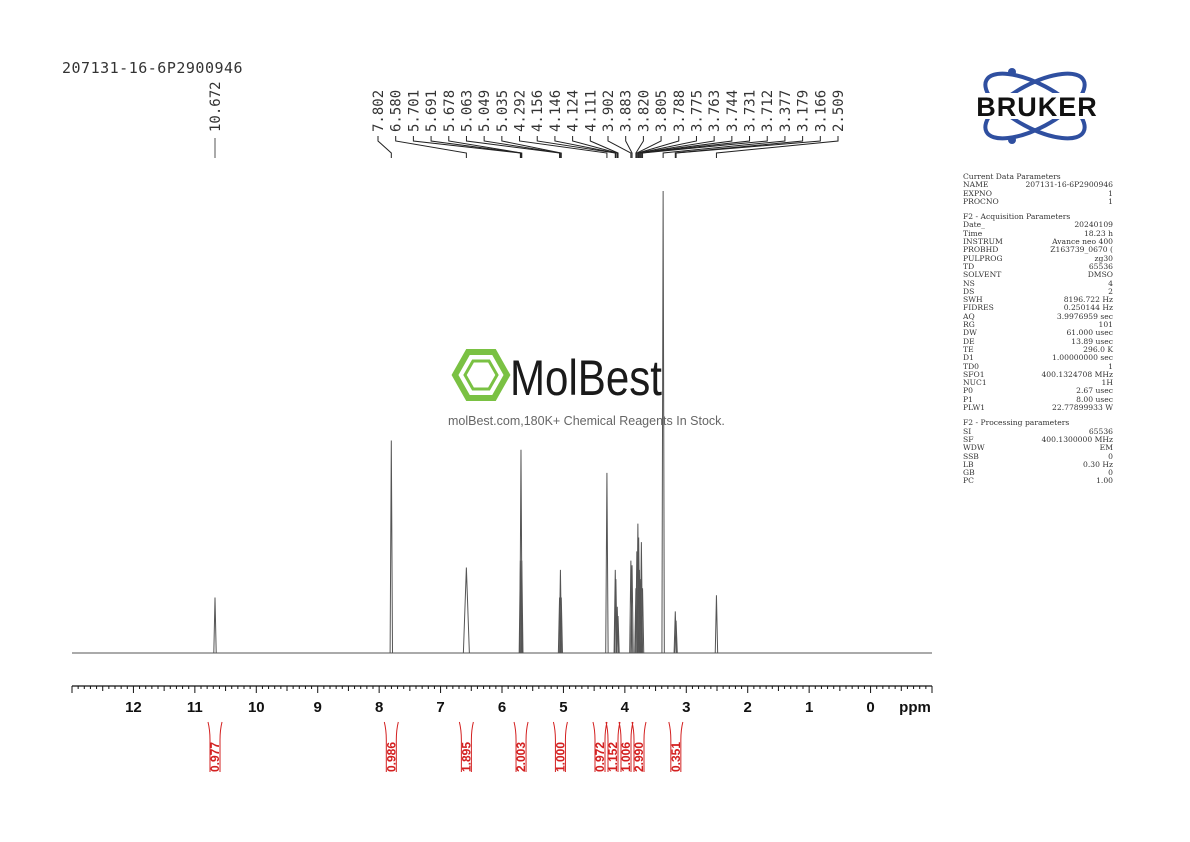 The height and width of the screenshot is (842, 1190). What do you see at coordinates (974, 408) in the screenshot?
I see `param-key: PLW1` at bounding box center [974, 408].